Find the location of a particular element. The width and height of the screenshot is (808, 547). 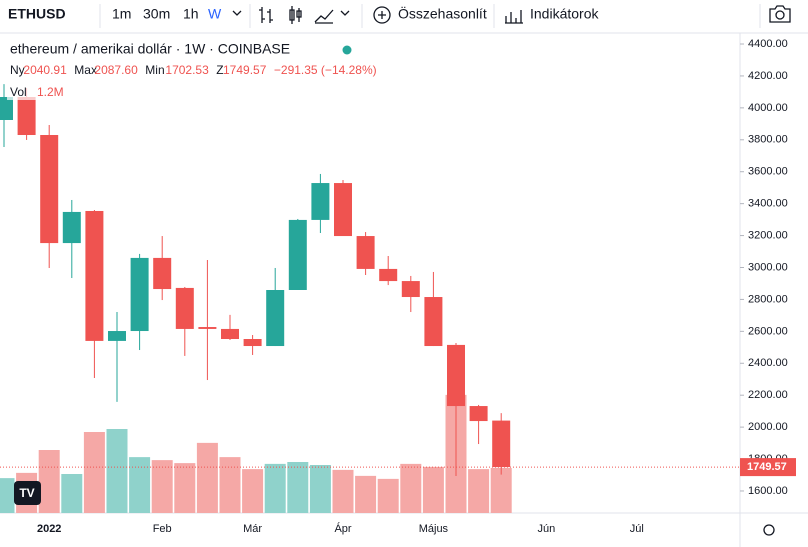

tv-logo is located at coordinates (27, 493).